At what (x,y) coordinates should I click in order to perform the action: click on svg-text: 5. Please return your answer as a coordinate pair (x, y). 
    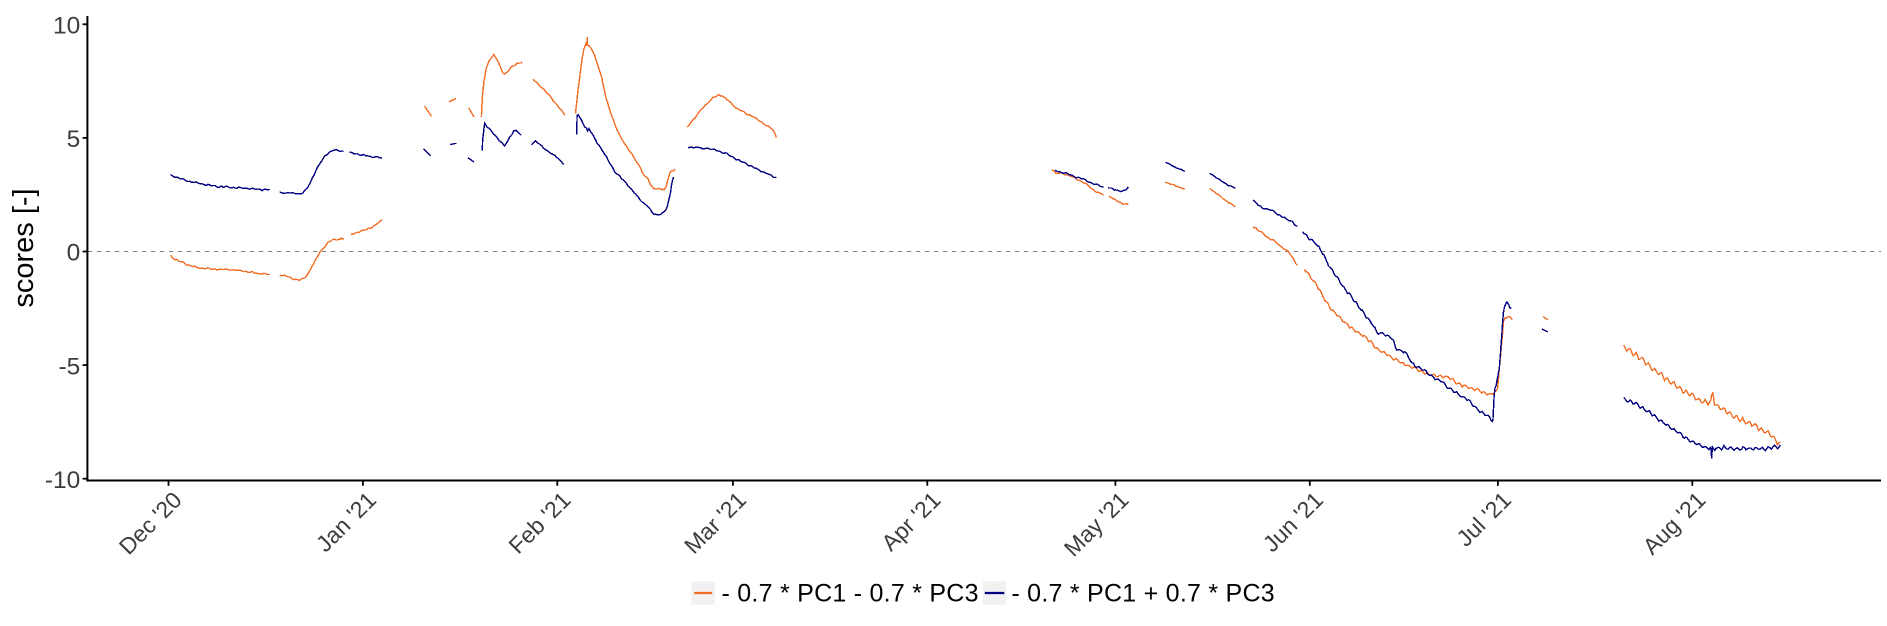
    Looking at the image, I should click on (74, 139).